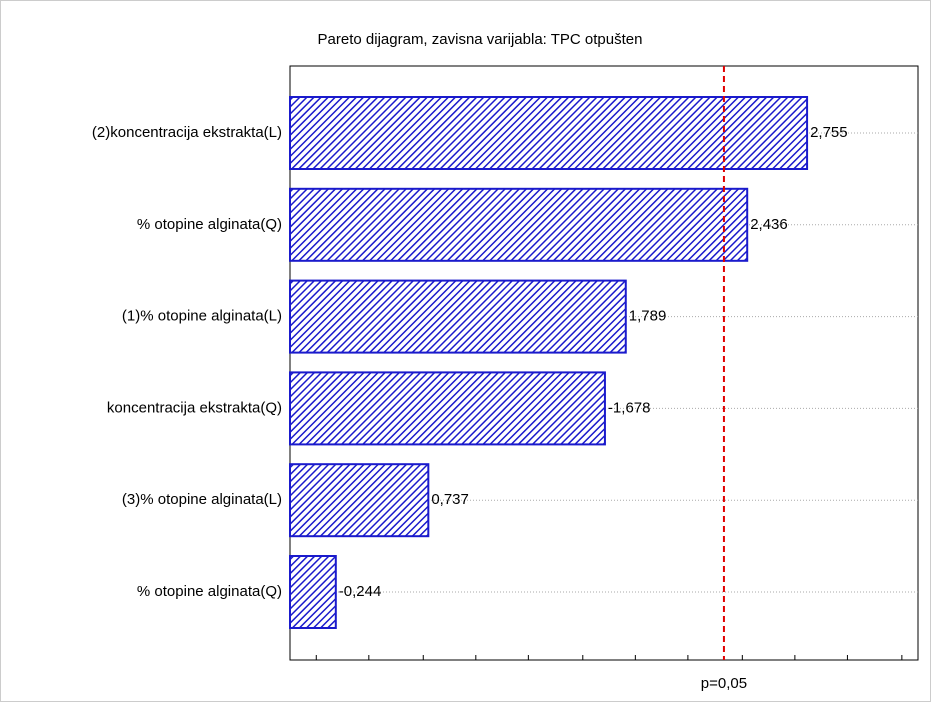 The width and height of the screenshot is (931, 702). Describe the element at coordinates (194, 407) in the screenshot. I see `y-tick-label: koncentracija ekstrakta(Q)` at that location.